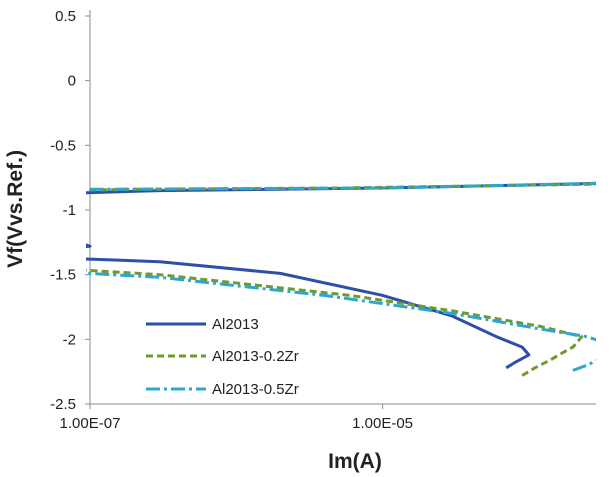 Image resolution: width=610 pixels, height=477 pixels. Describe the element at coordinates (382, 423) in the screenshot. I see `x-tick-label: 1.00E-05` at that location.